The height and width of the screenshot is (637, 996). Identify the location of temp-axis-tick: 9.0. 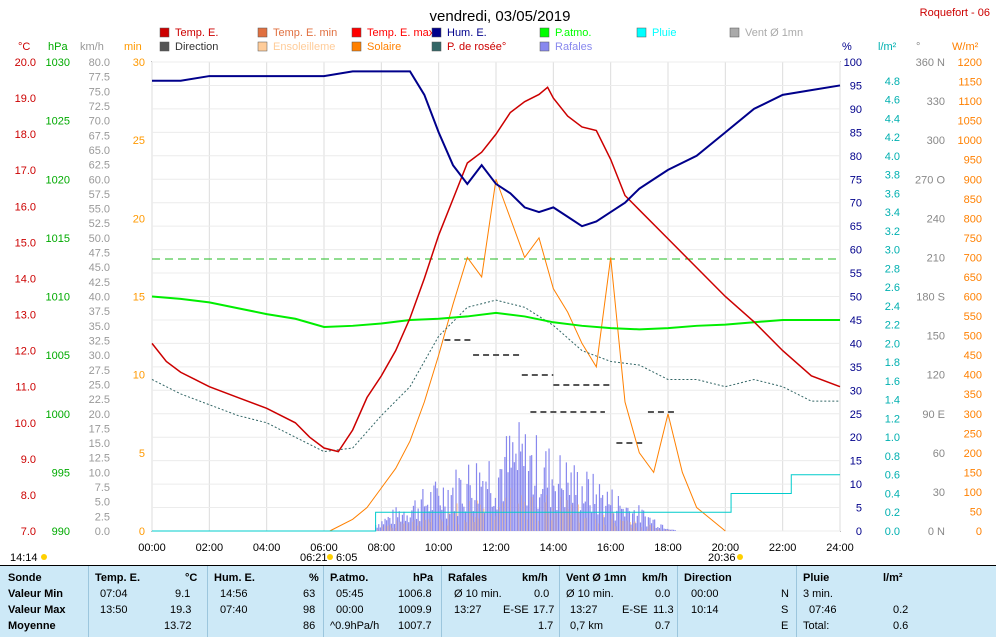
(28, 460).